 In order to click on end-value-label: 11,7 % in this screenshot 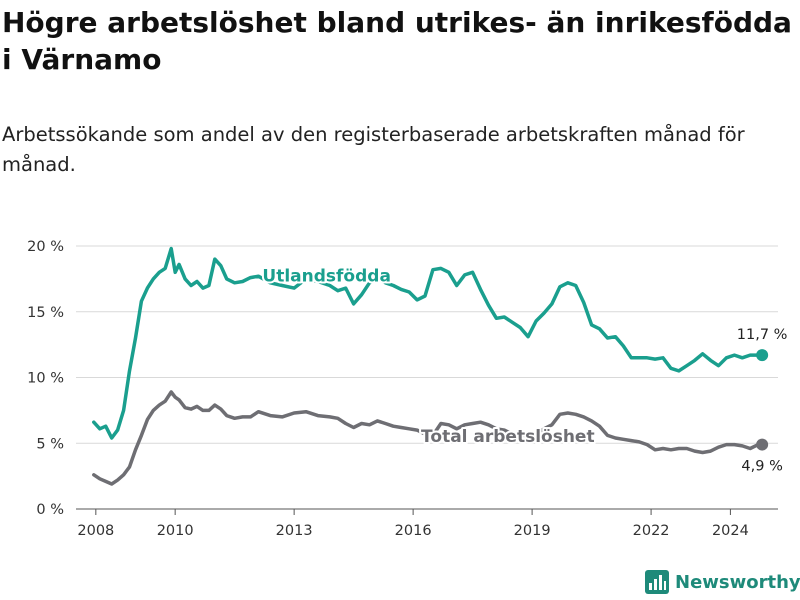, I will do `click(762, 335)`.